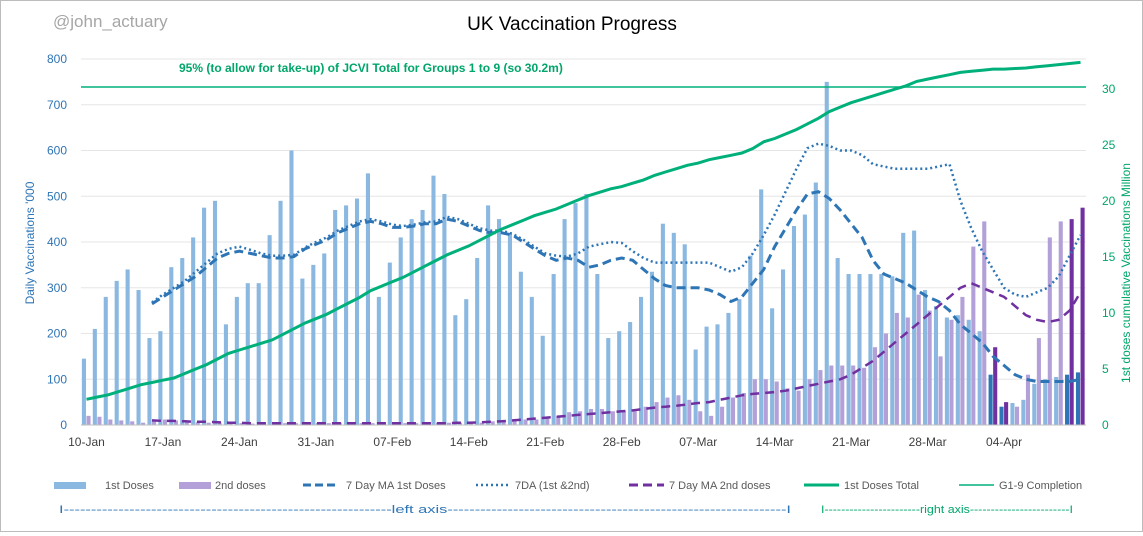 The width and height of the screenshot is (1143, 536). What do you see at coordinates (622, 442) in the screenshot?
I see `x-tick-label-7: 28-Feb` at bounding box center [622, 442].